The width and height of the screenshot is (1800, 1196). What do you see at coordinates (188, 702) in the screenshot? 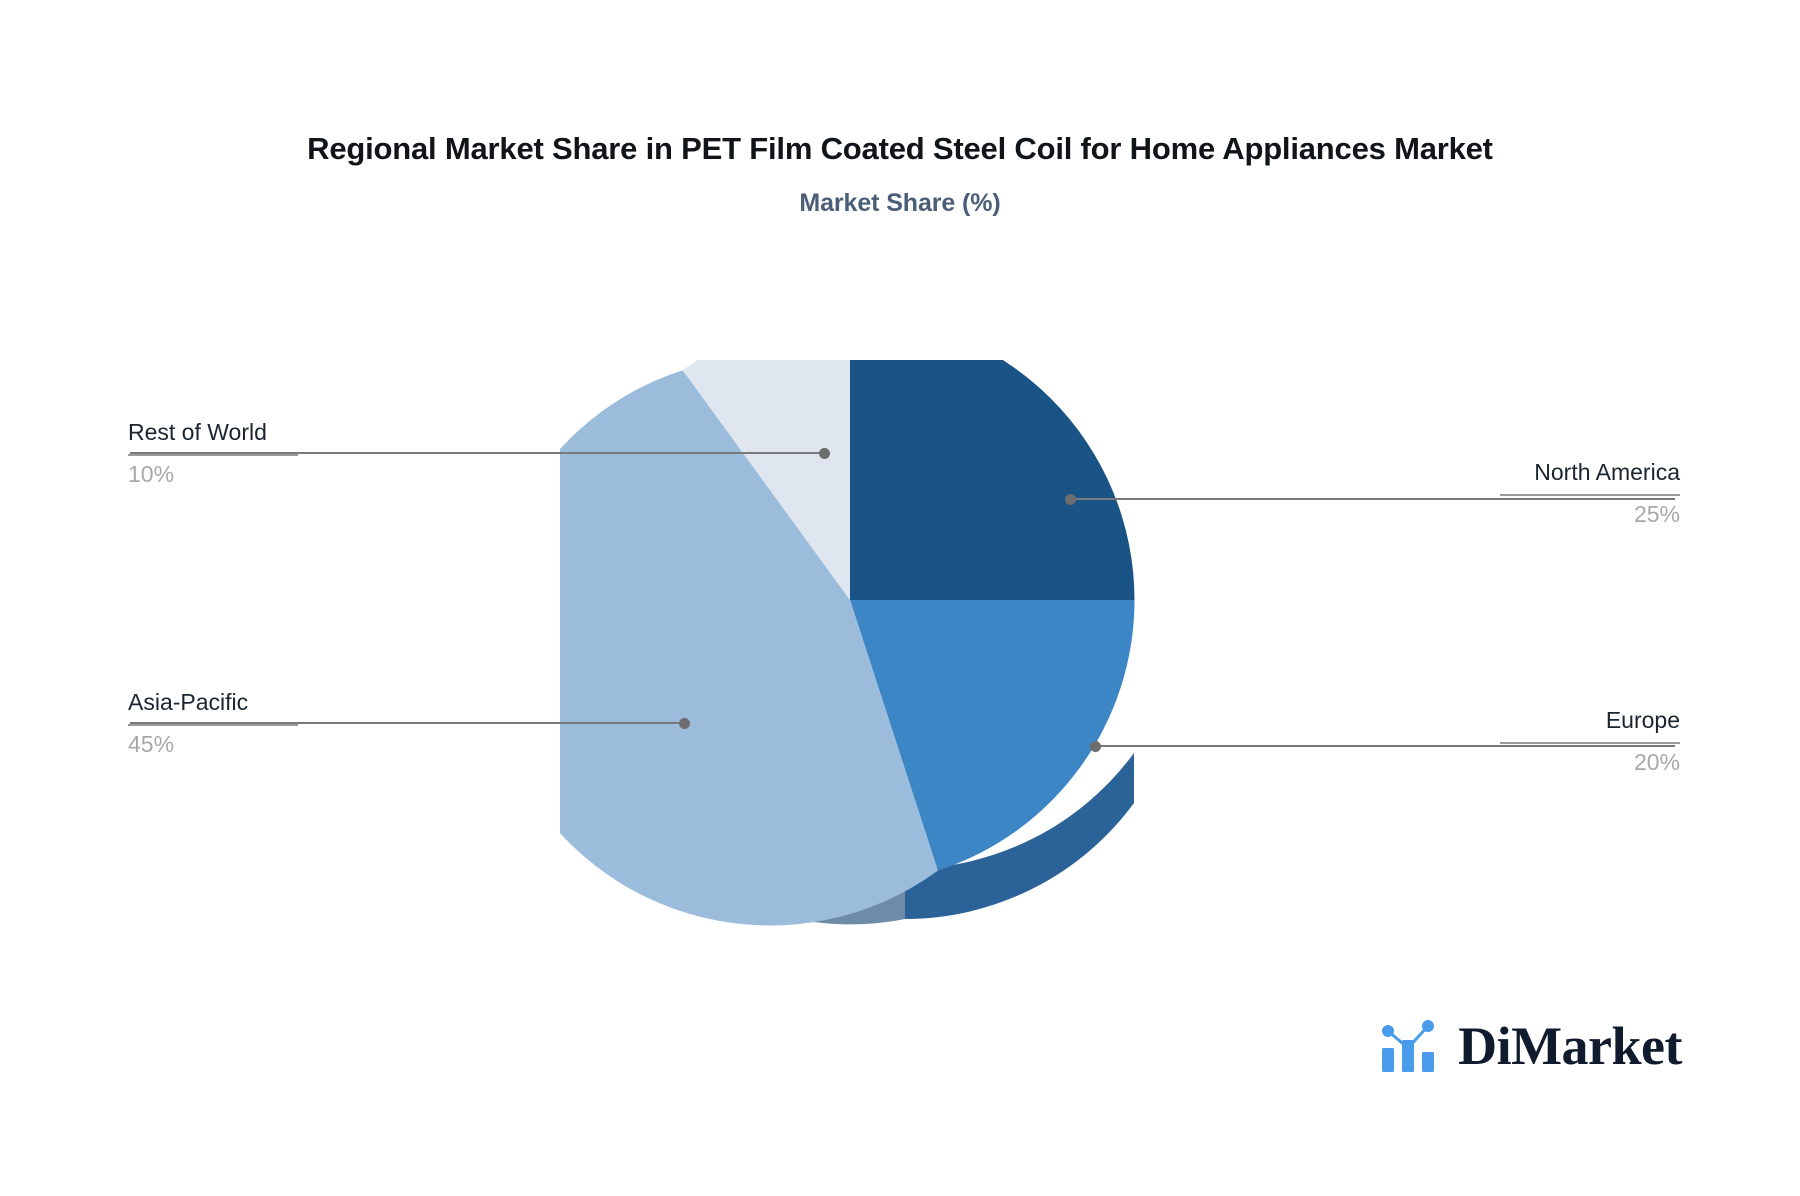
I see `callout-label: Asia-Pacific` at bounding box center [188, 702].